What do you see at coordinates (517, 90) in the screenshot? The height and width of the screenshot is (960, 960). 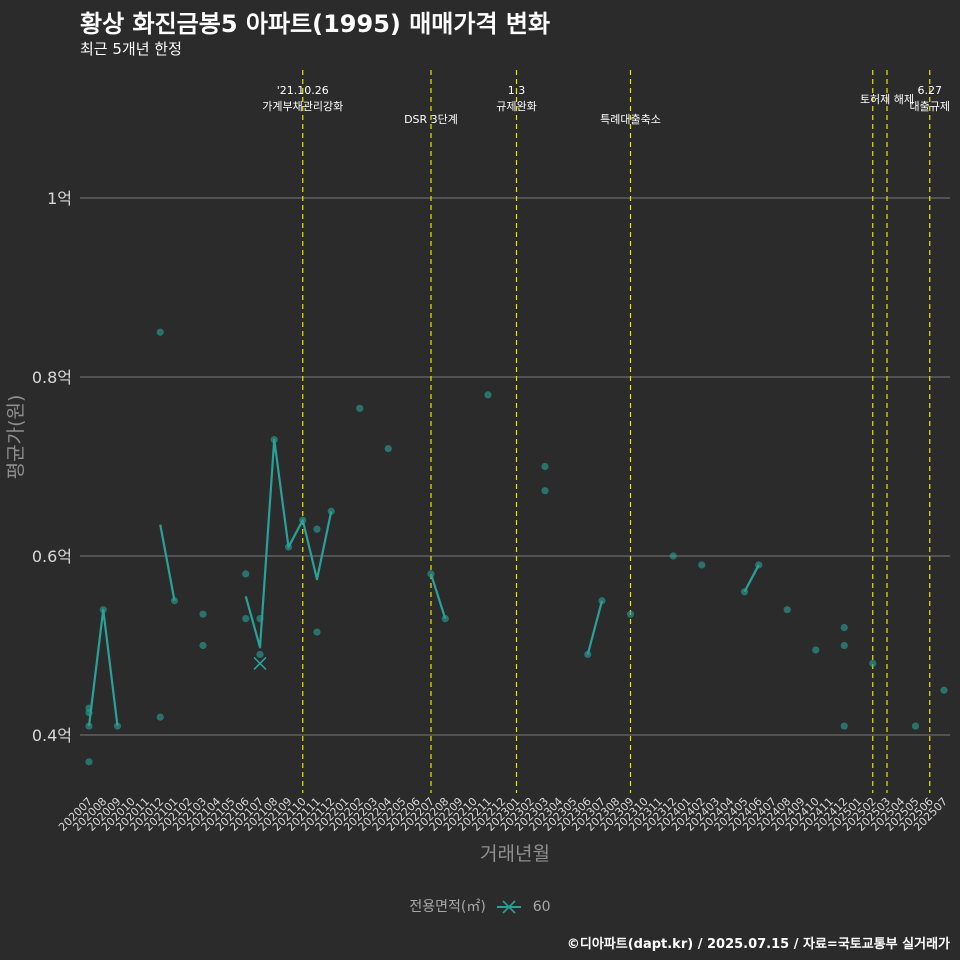 I see `event-label-line: 1.3` at bounding box center [517, 90].